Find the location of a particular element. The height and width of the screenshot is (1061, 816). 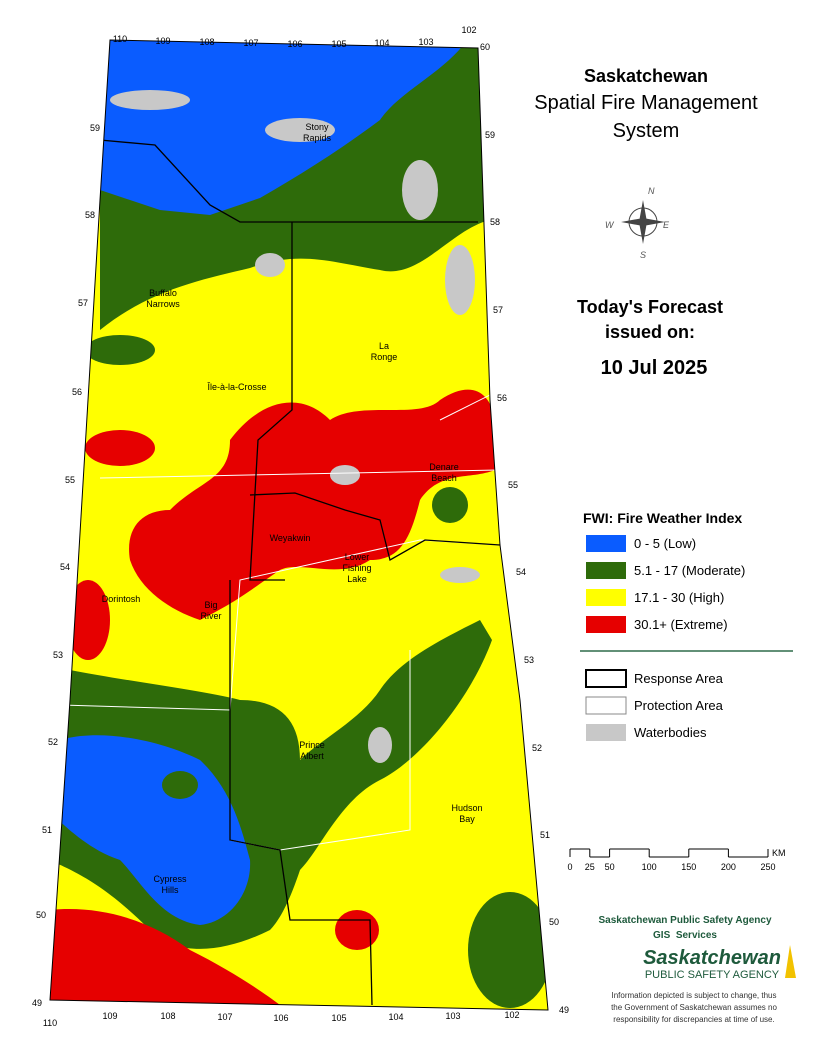

coord-label: 107 is located at coordinates (224, 1017).